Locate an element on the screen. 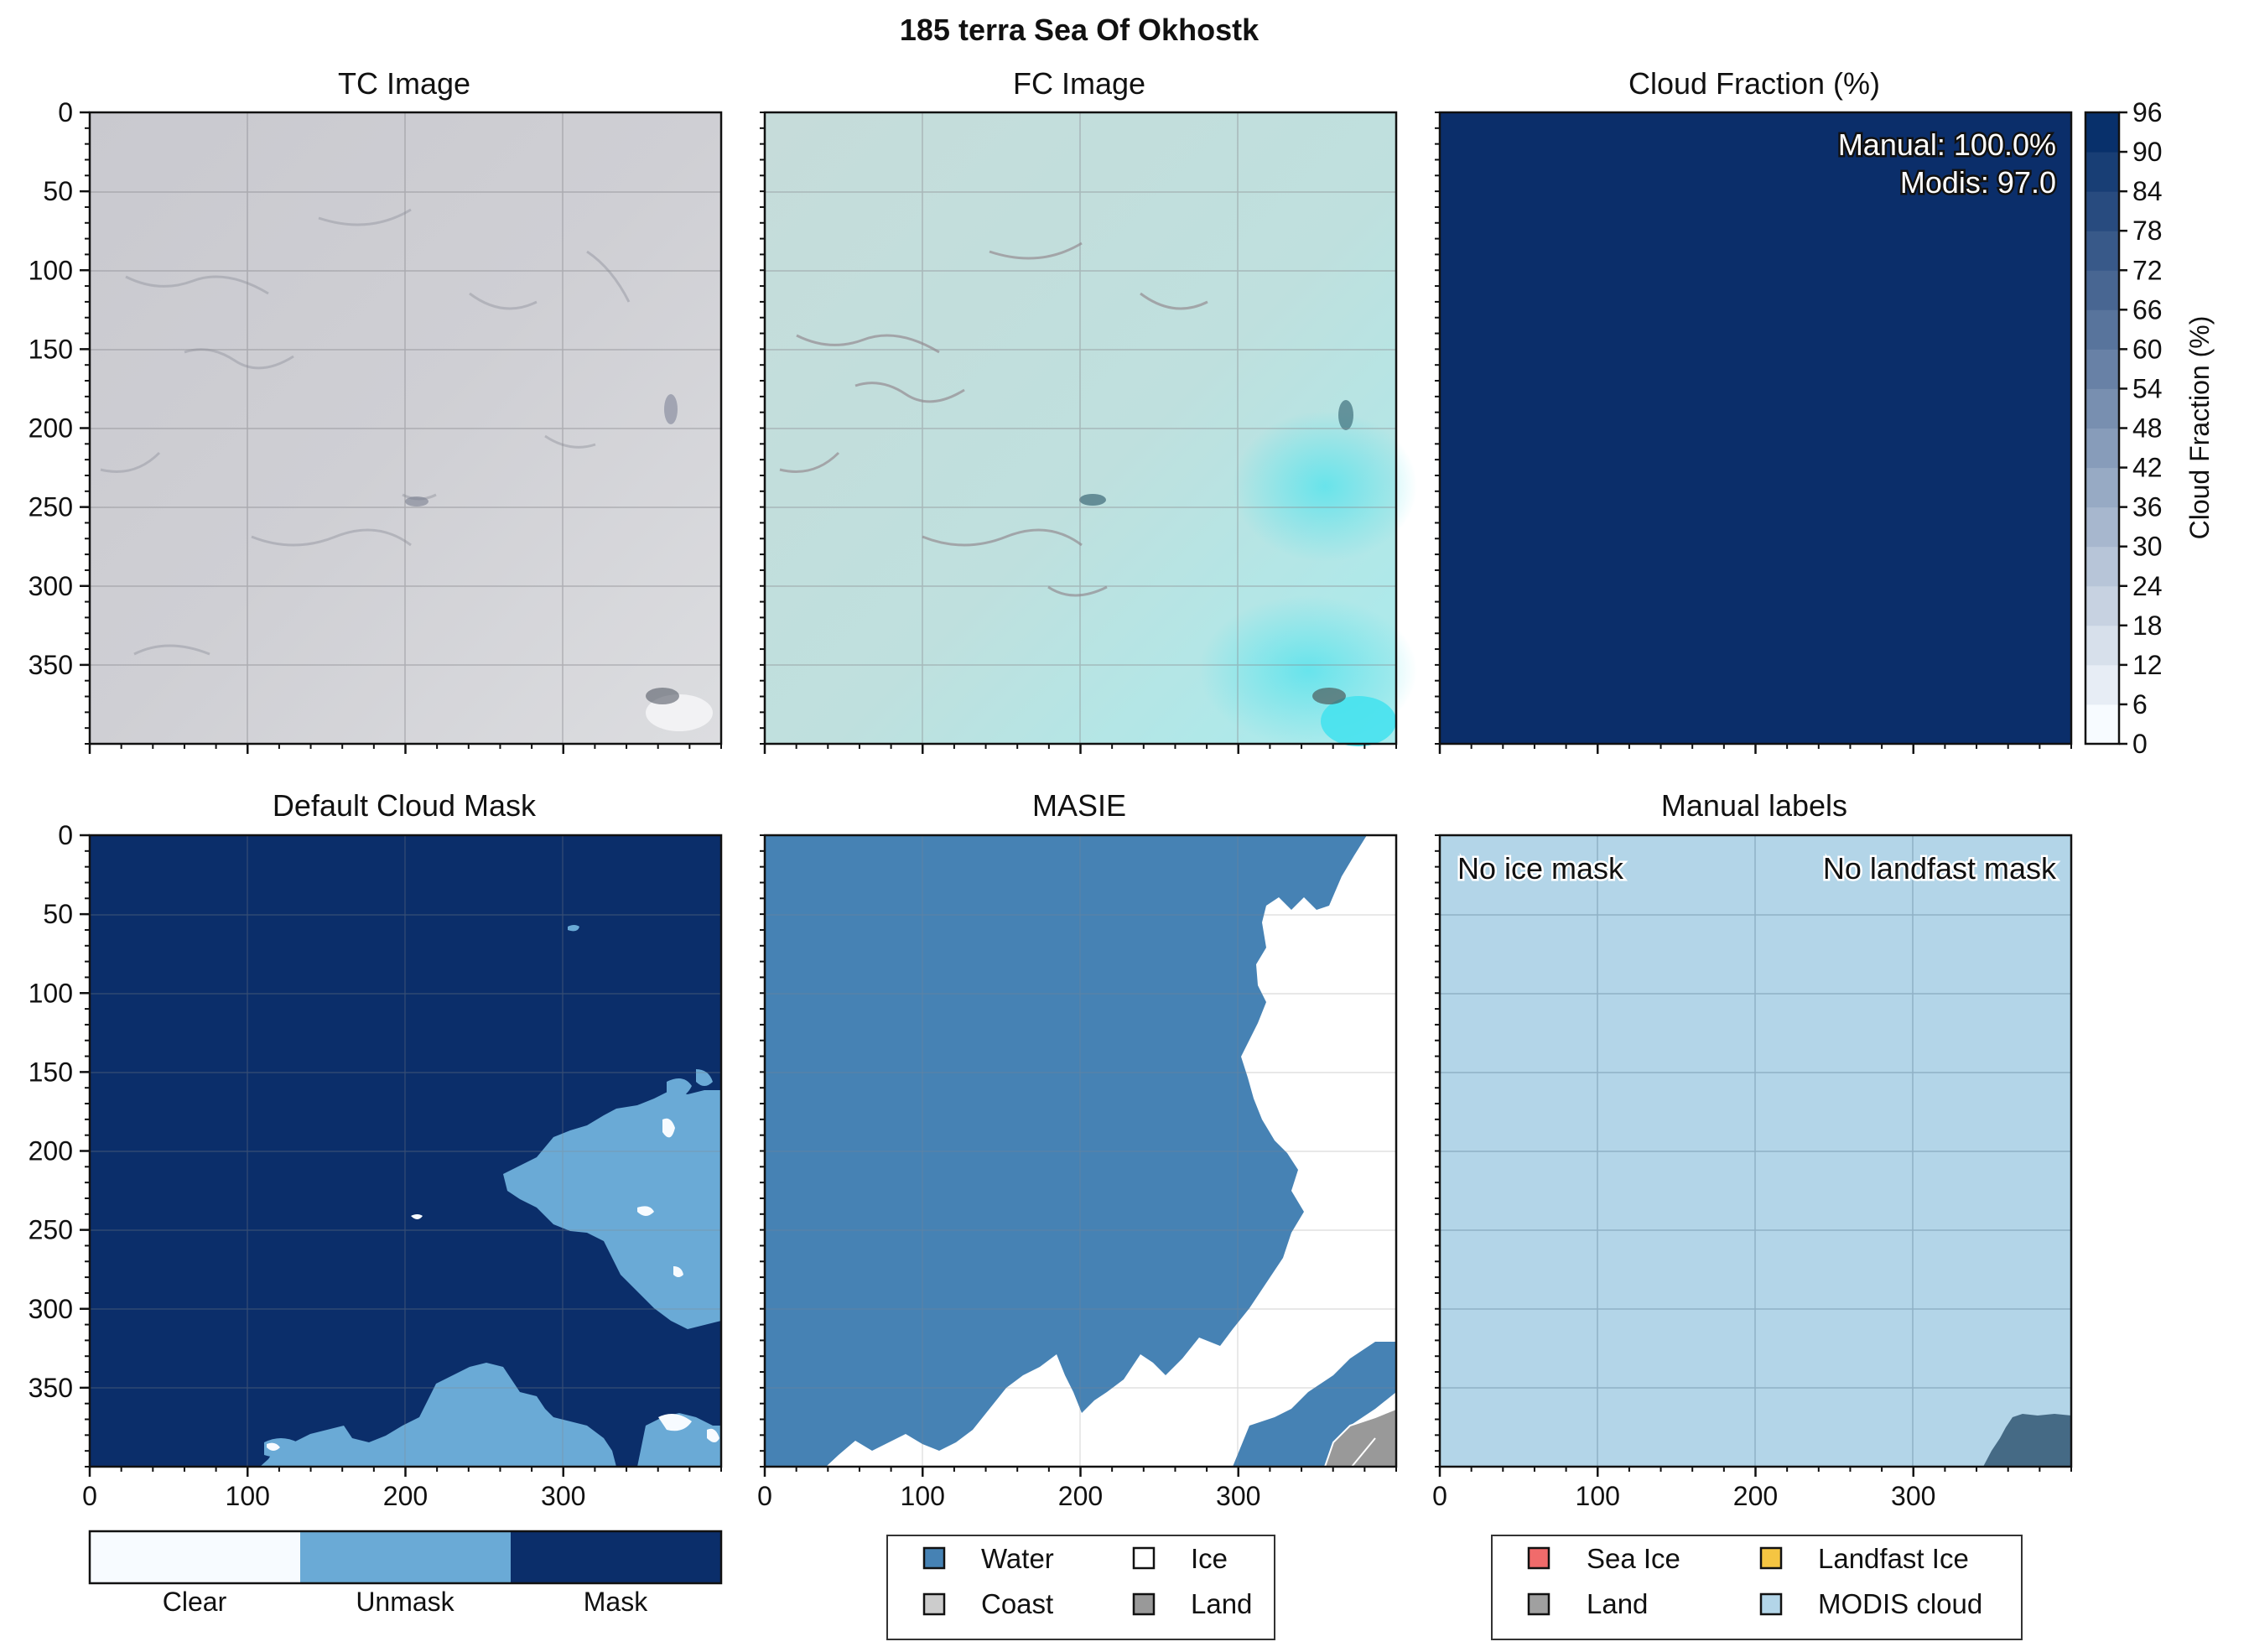  colorbar-tick-label: 6 is located at coordinates (2140, 704).